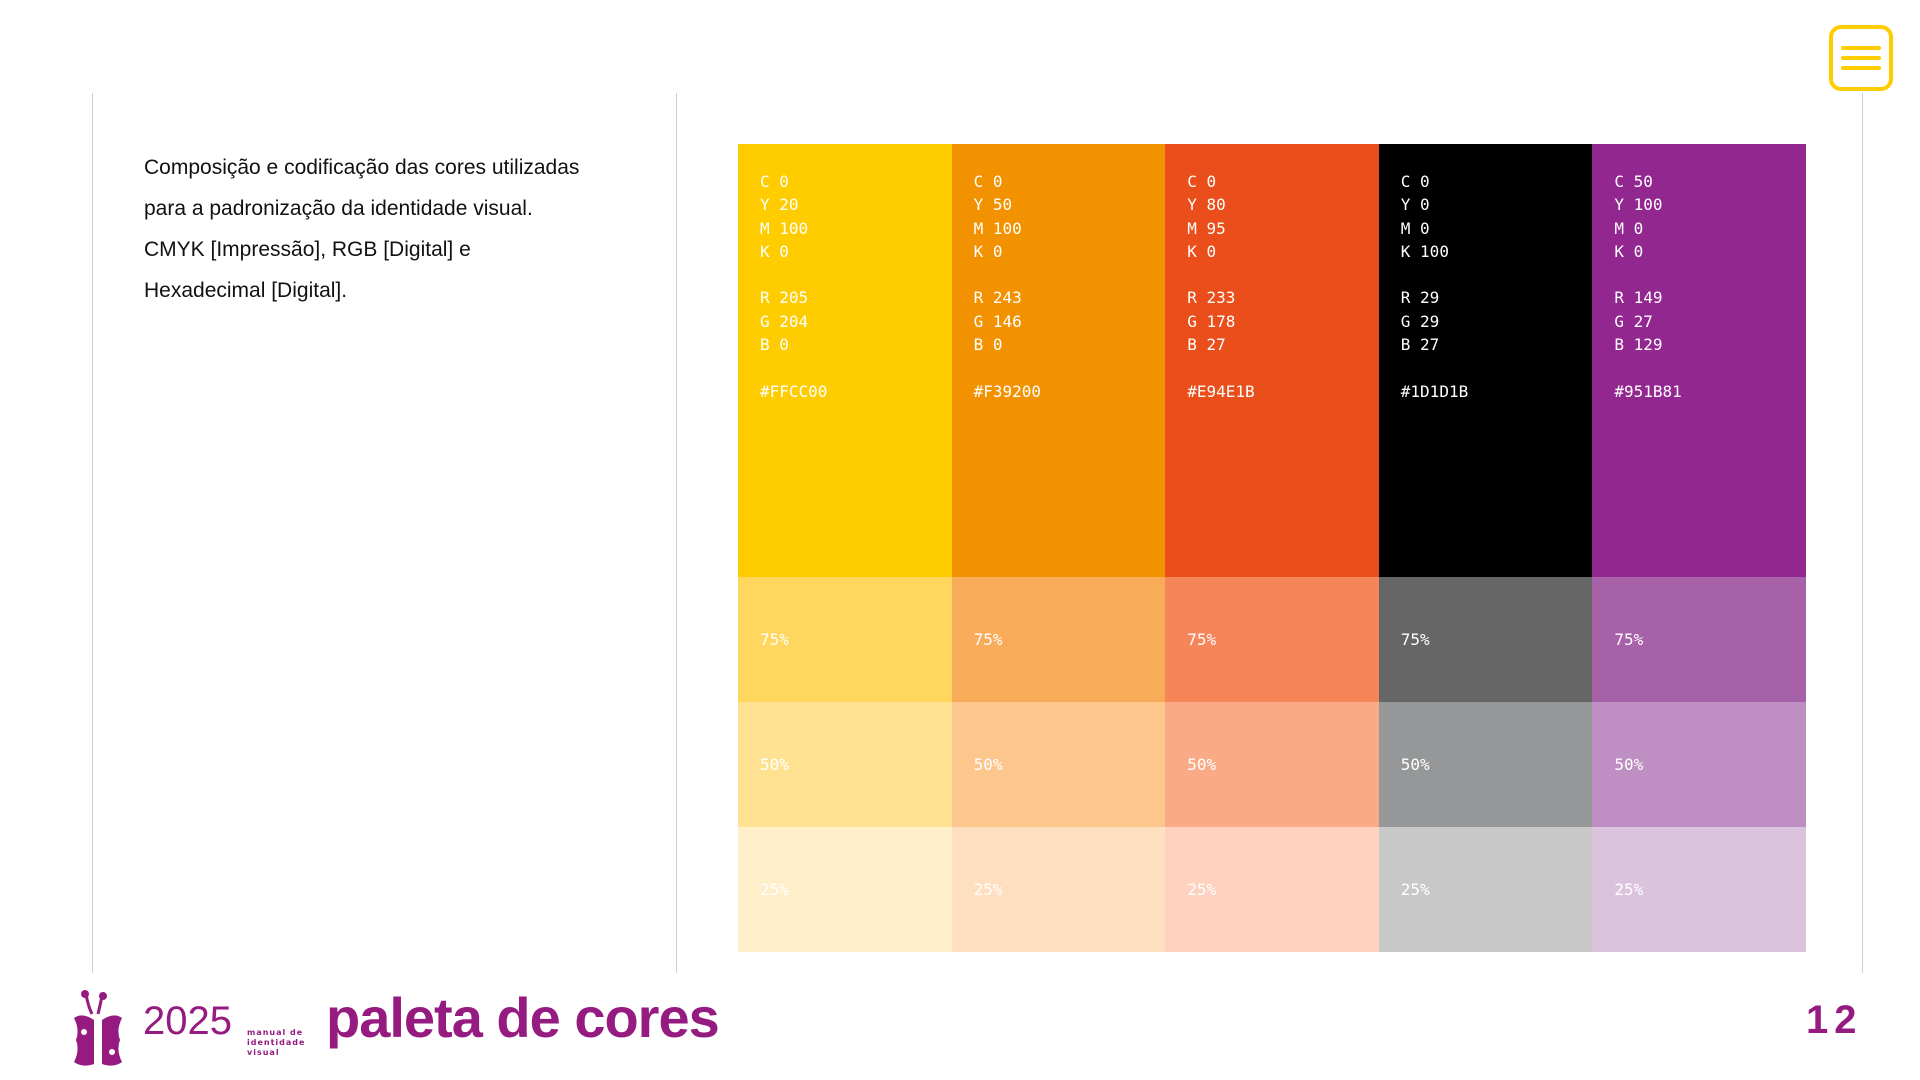 This screenshot has width=1920, height=1080. Describe the element at coordinates (1206, 228) in the screenshot. I see `cmyk-value: M 95` at that location.